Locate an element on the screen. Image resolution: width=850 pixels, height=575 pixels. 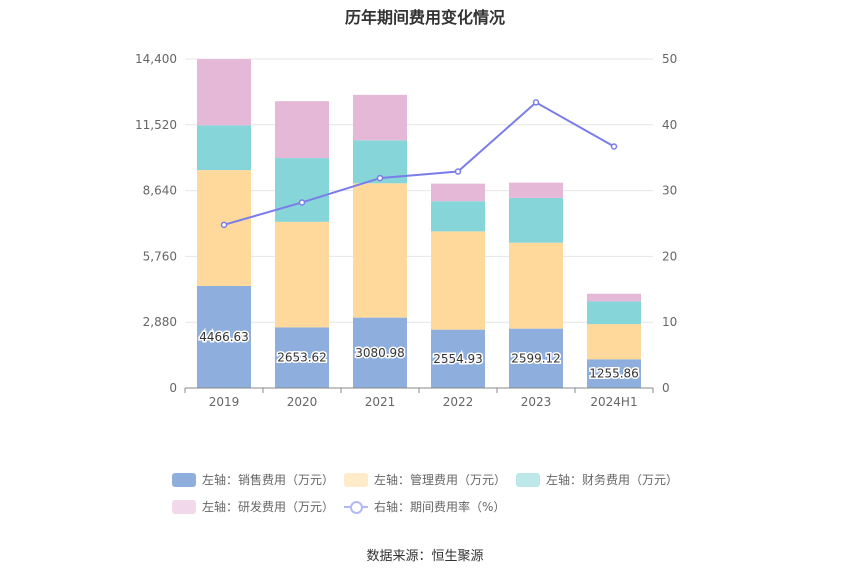
x-axis-category-label: 2022 is located at coordinates (458, 402).